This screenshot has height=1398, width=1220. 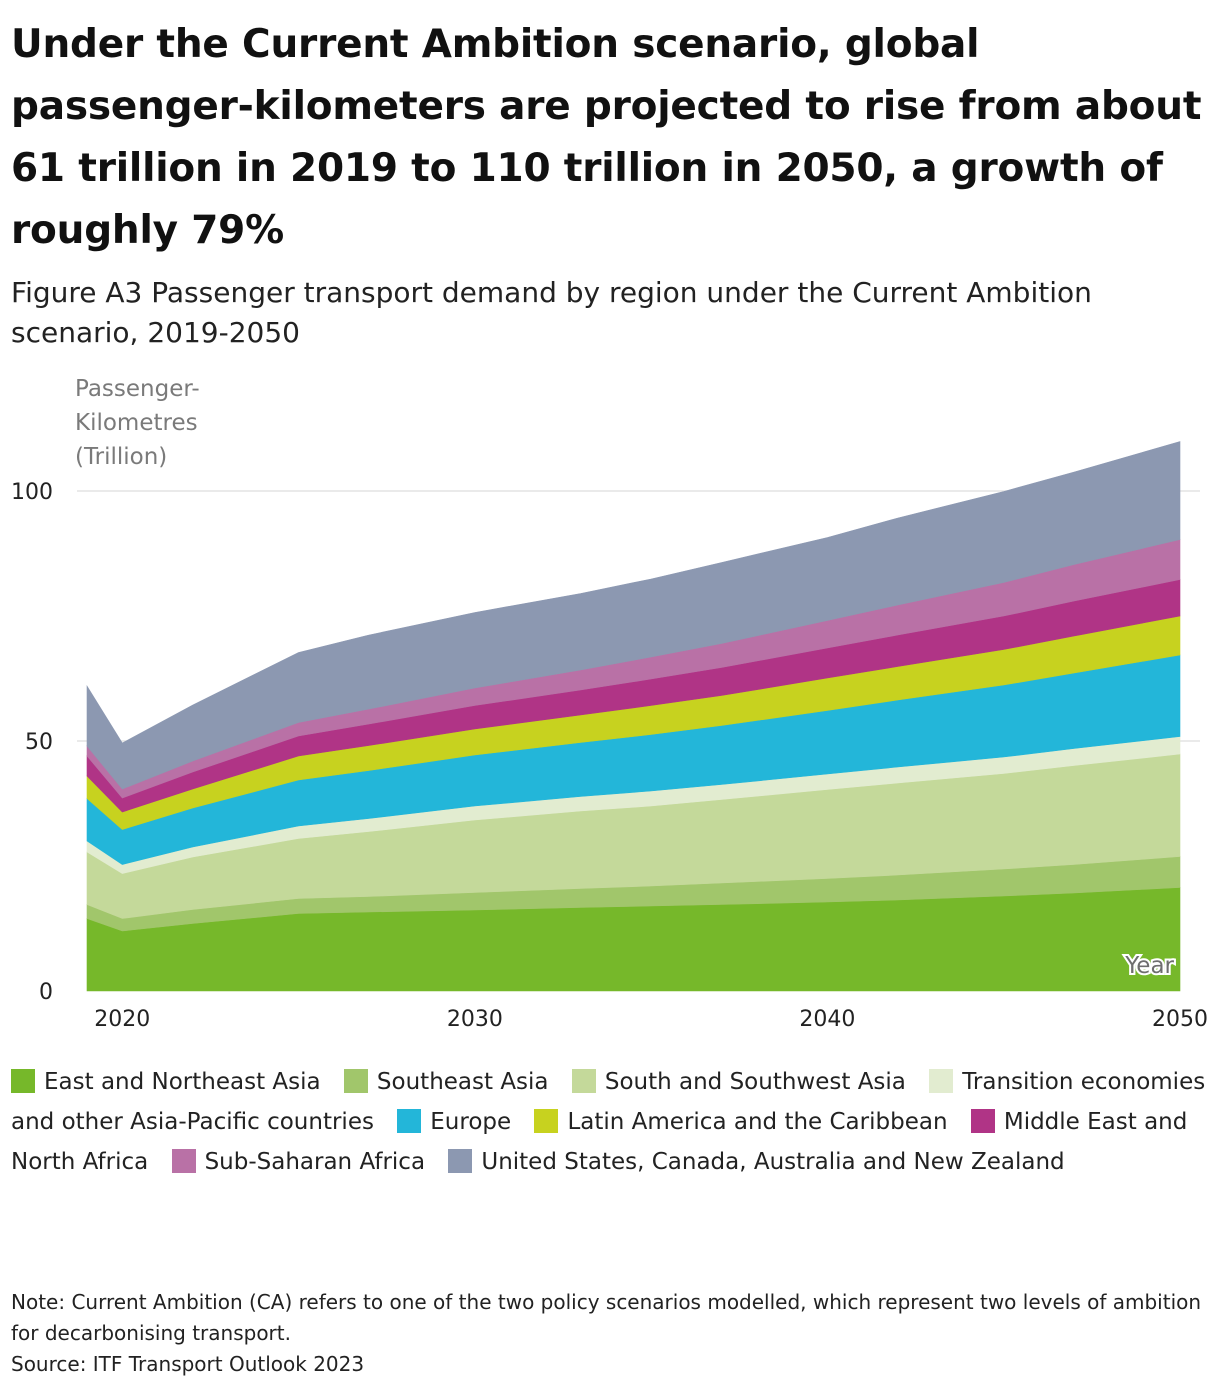 What do you see at coordinates (755, 1082) in the screenshot?
I see `legend-label: South and Southwest Asia` at bounding box center [755, 1082].